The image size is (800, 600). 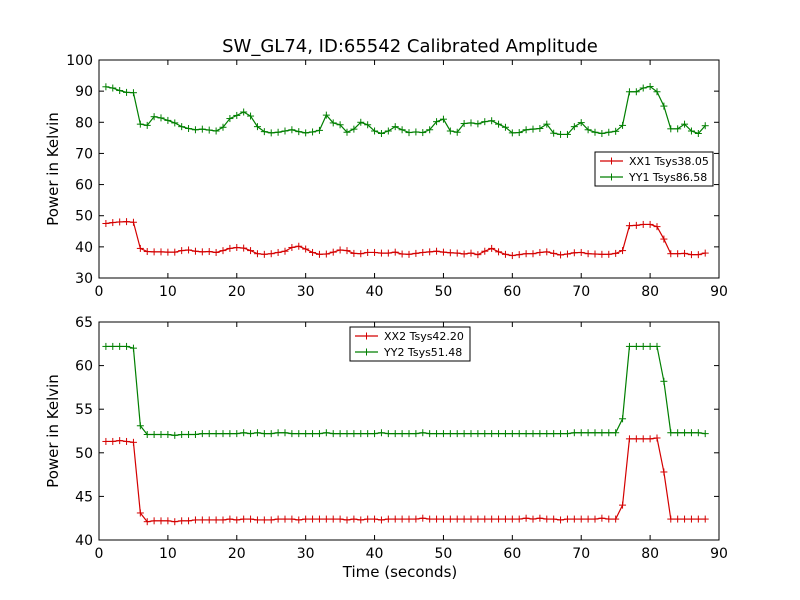 What do you see at coordinates (84, 497) in the screenshot?
I see `y-tick-label: 45` at bounding box center [84, 497].